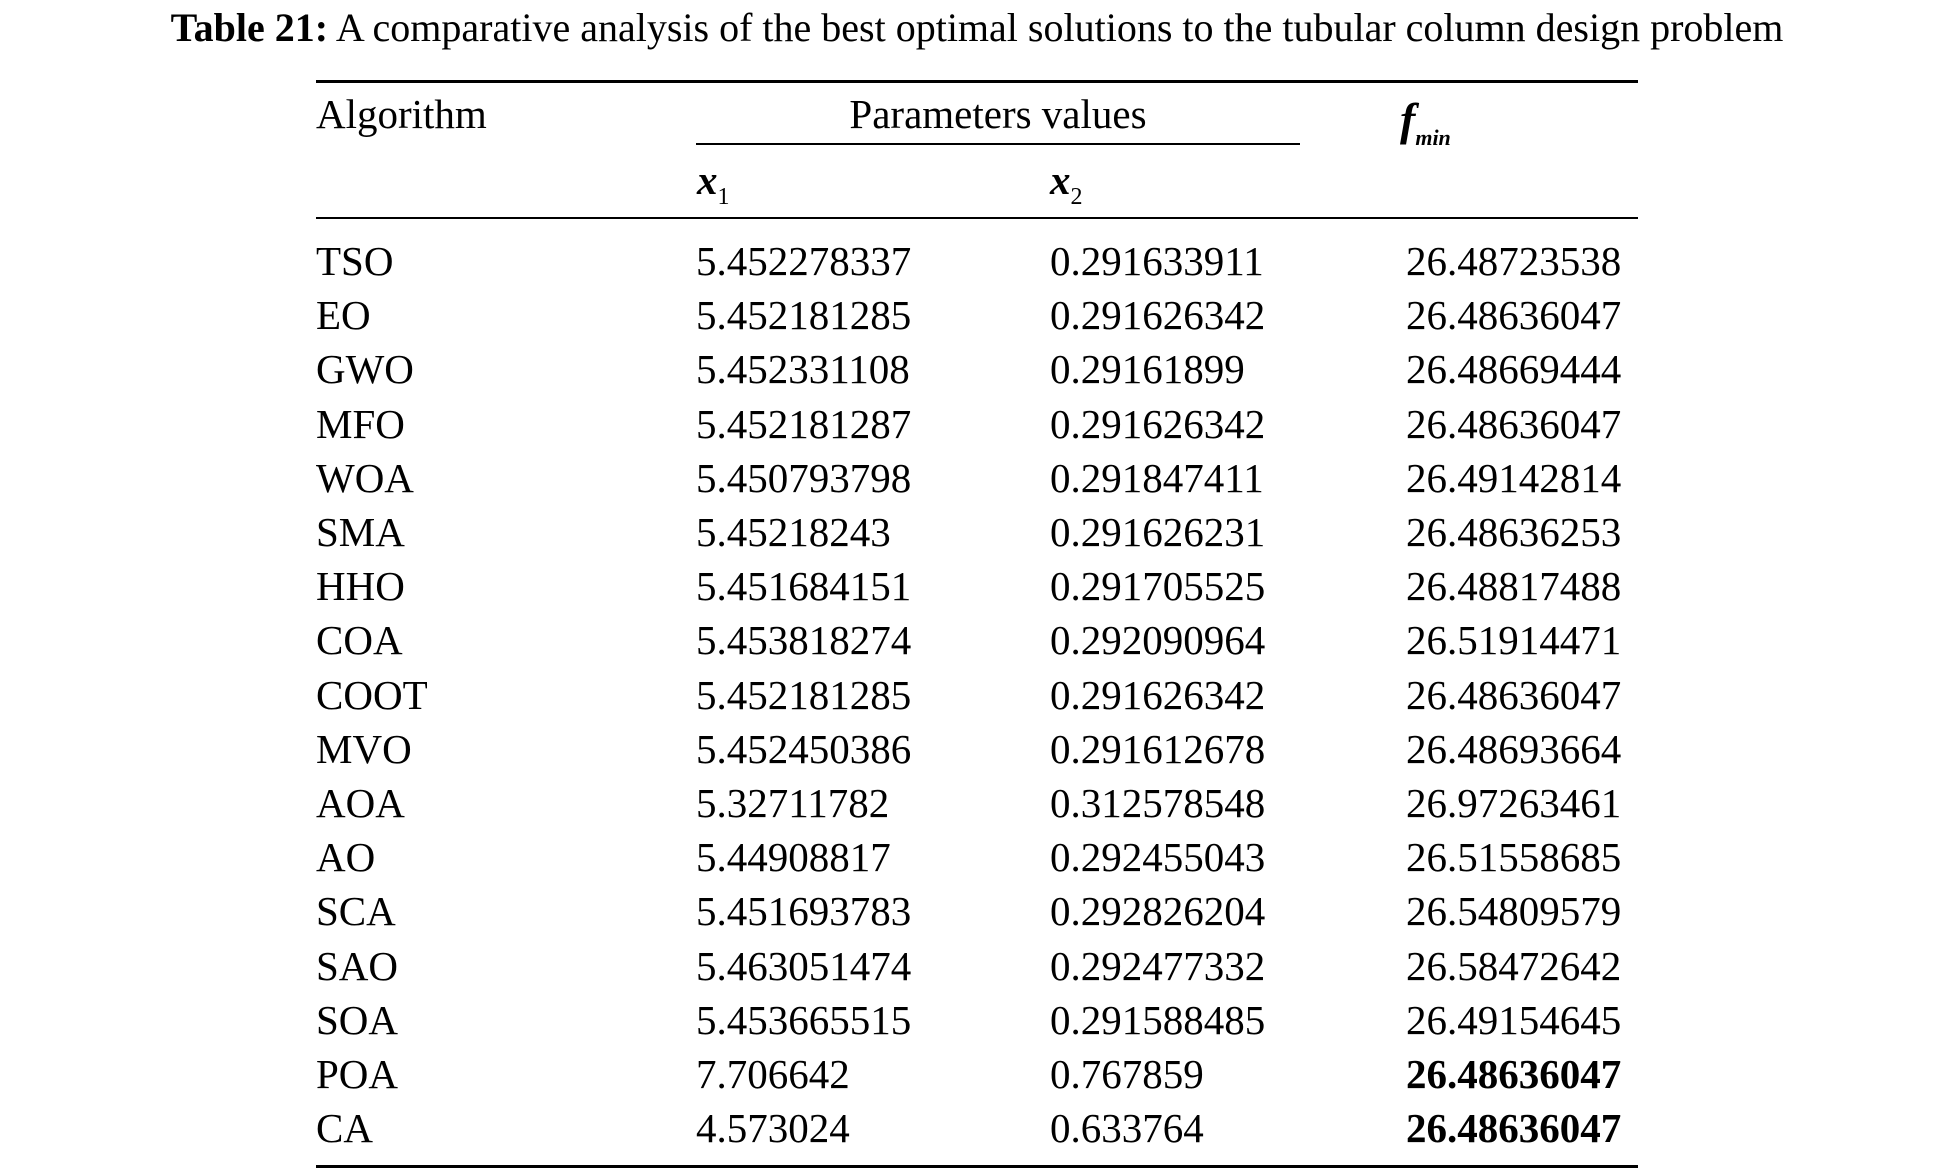  I want to click on cell-x2: 0.767859, so click(1127, 1074).